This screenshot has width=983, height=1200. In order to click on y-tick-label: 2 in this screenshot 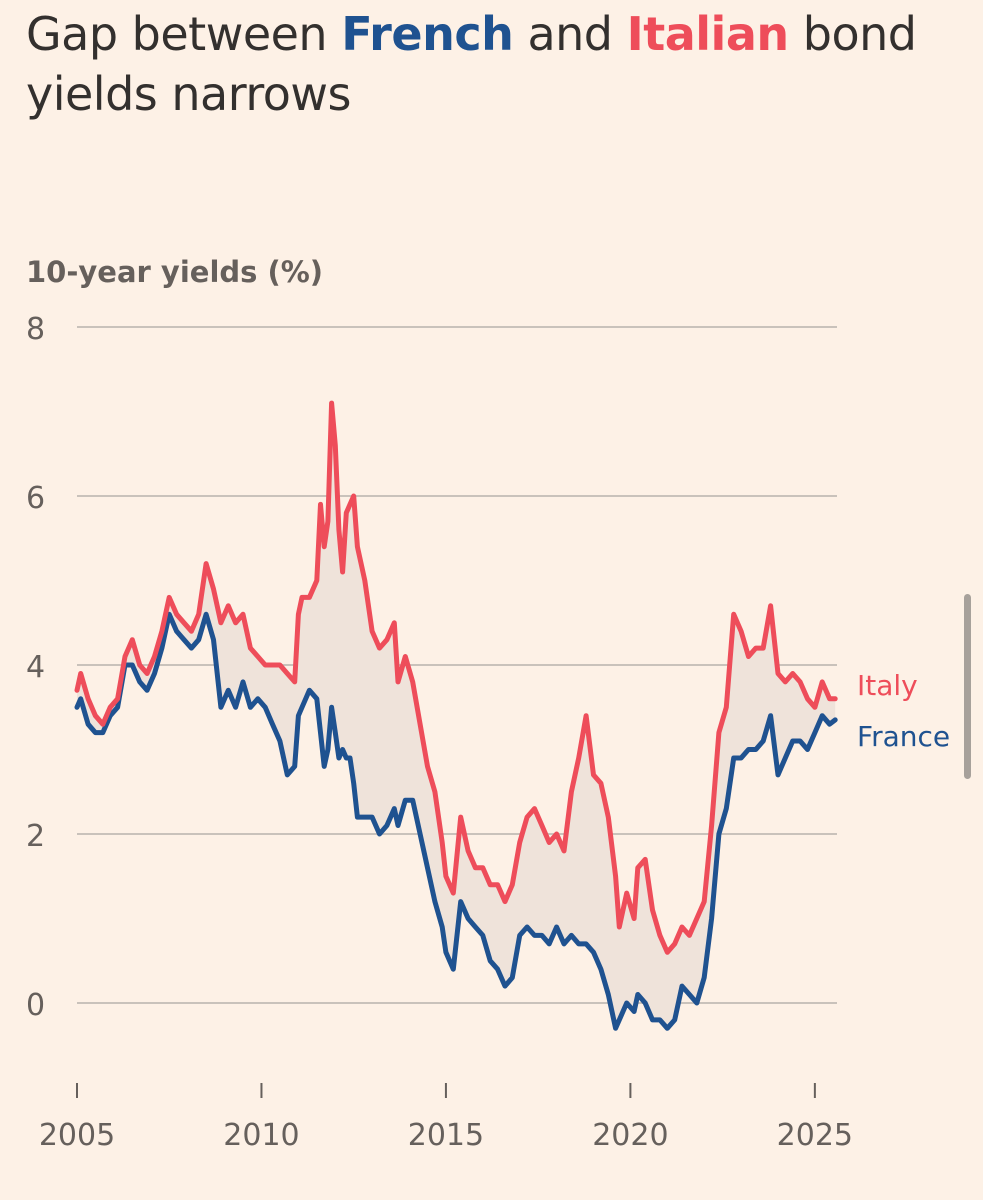, I will do `click(35, 836)`.